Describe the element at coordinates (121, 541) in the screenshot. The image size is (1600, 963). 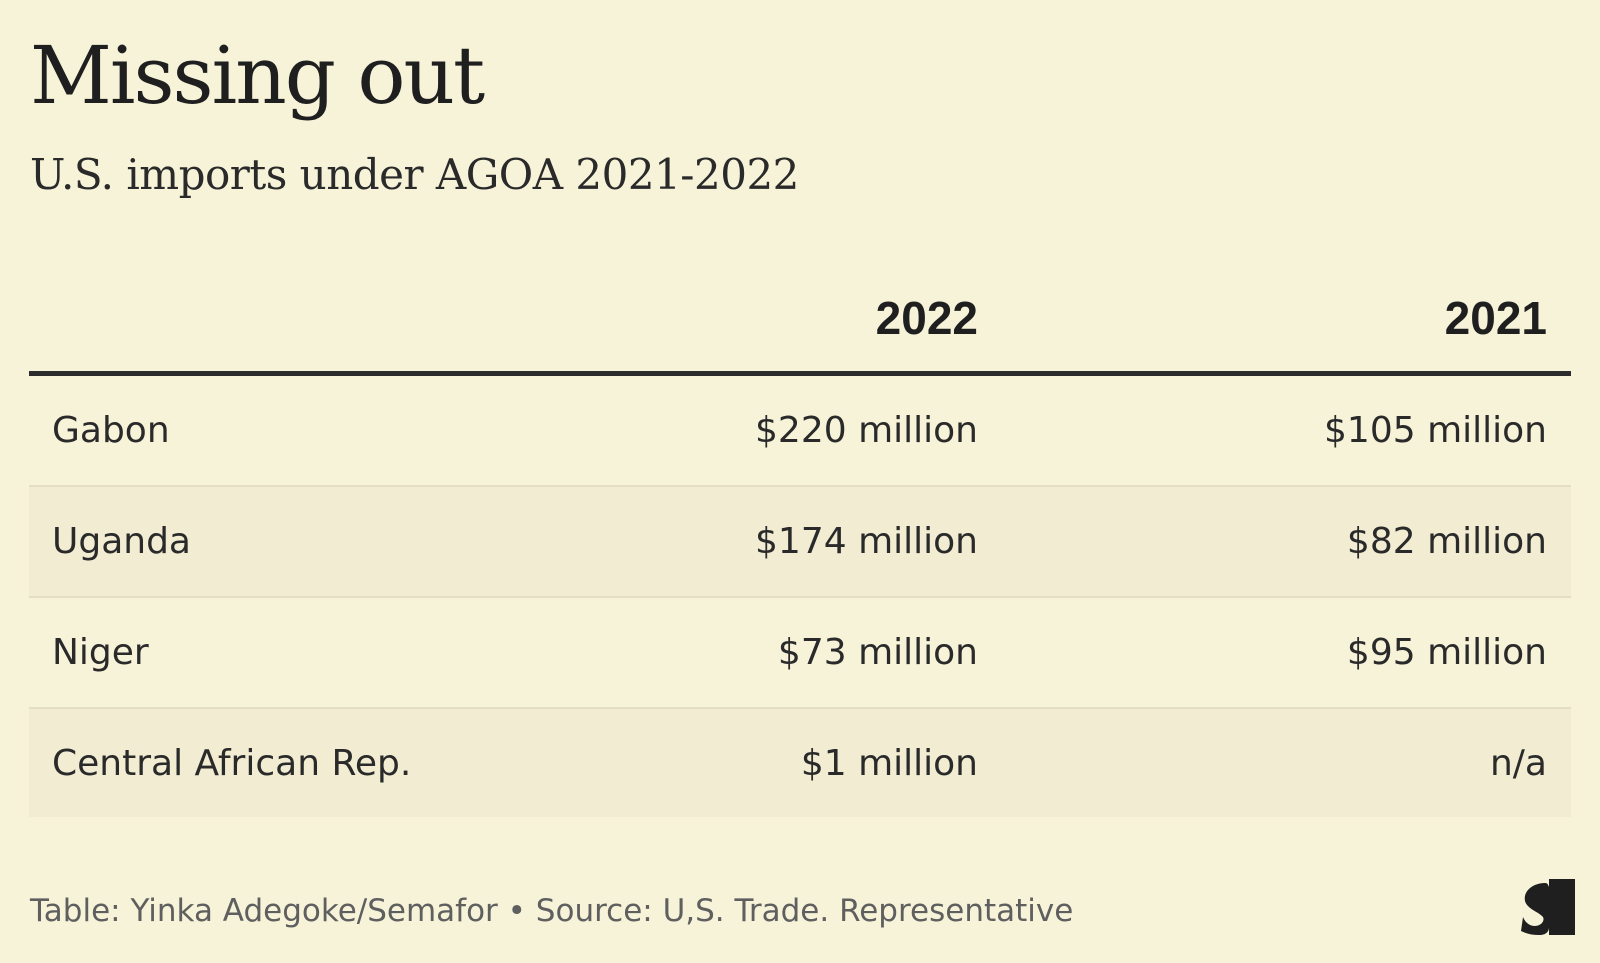
I see `row-country: Uganda` at that location.